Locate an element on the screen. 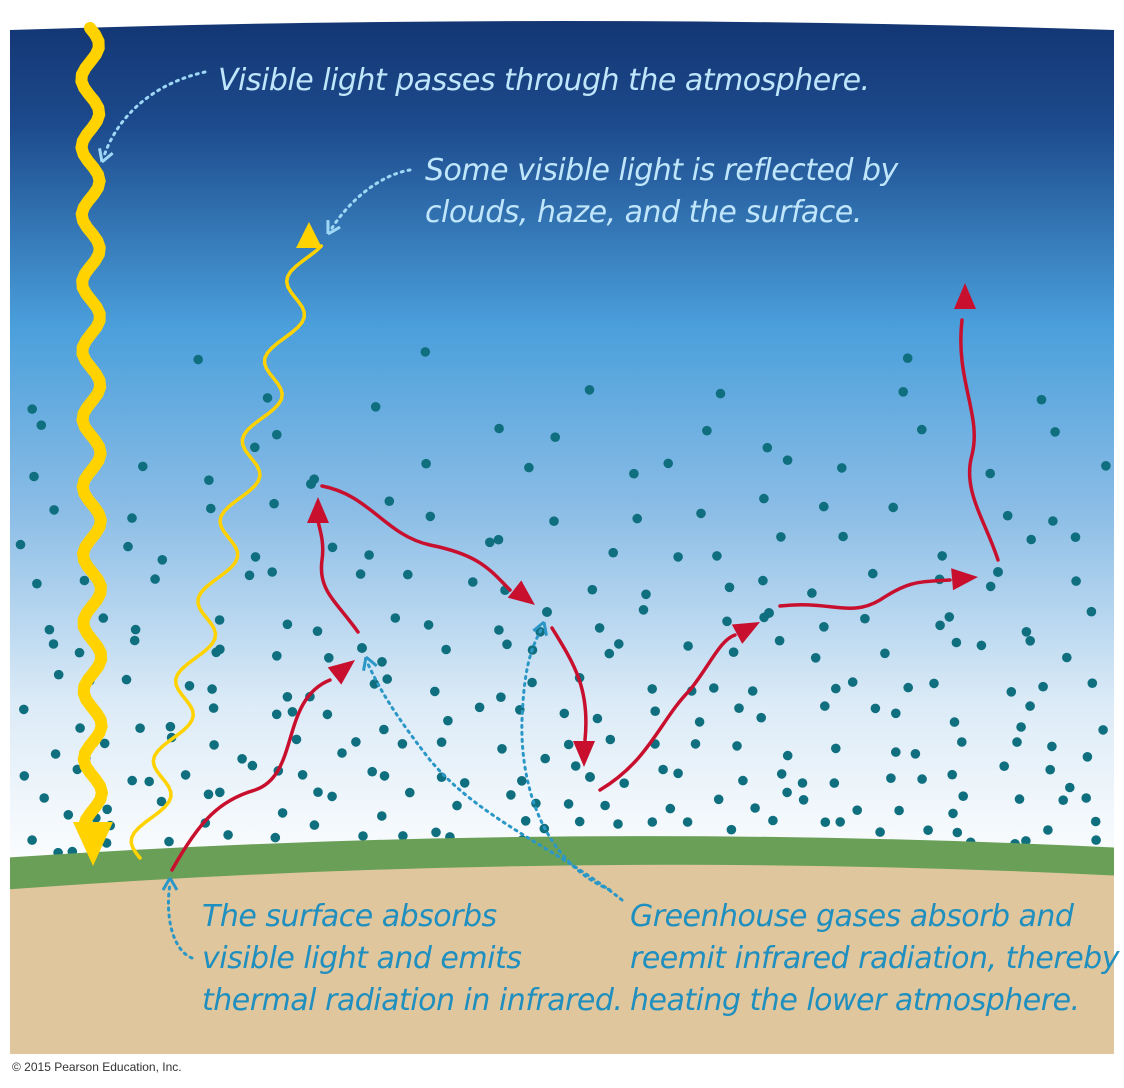 The height and width of the screenshot is (1088, 1124). ir-across-to-molecule is located at coordinates (416, 538).